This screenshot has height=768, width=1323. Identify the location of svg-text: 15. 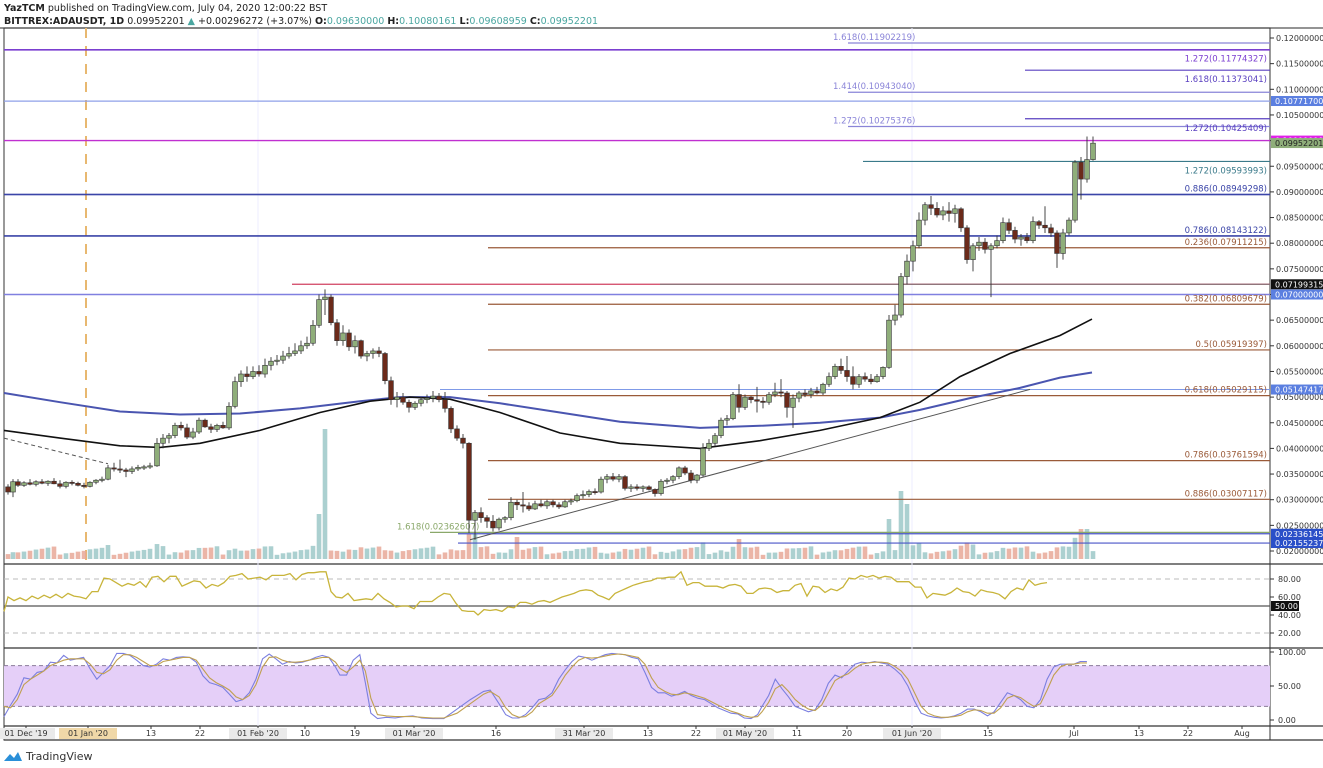
(988, 733).